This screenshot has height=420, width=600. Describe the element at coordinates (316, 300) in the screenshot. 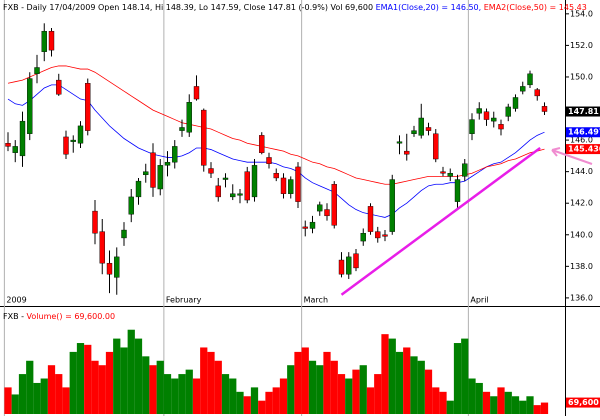

I see `x-tick-label: March` at that location.